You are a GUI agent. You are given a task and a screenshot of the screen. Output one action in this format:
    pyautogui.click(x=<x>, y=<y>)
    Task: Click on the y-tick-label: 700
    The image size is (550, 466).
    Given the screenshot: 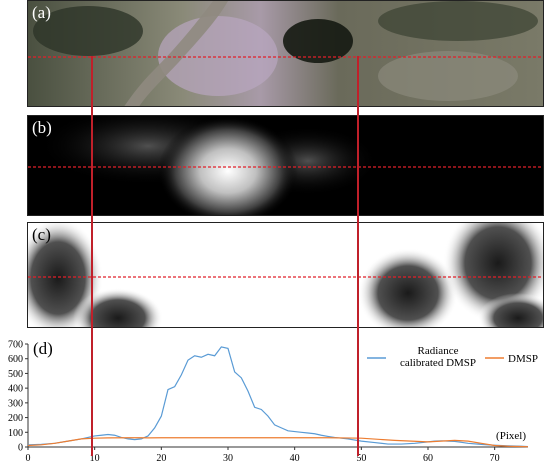 What is the action you would take?
    pyautogui.click(x=15, y=345)
    